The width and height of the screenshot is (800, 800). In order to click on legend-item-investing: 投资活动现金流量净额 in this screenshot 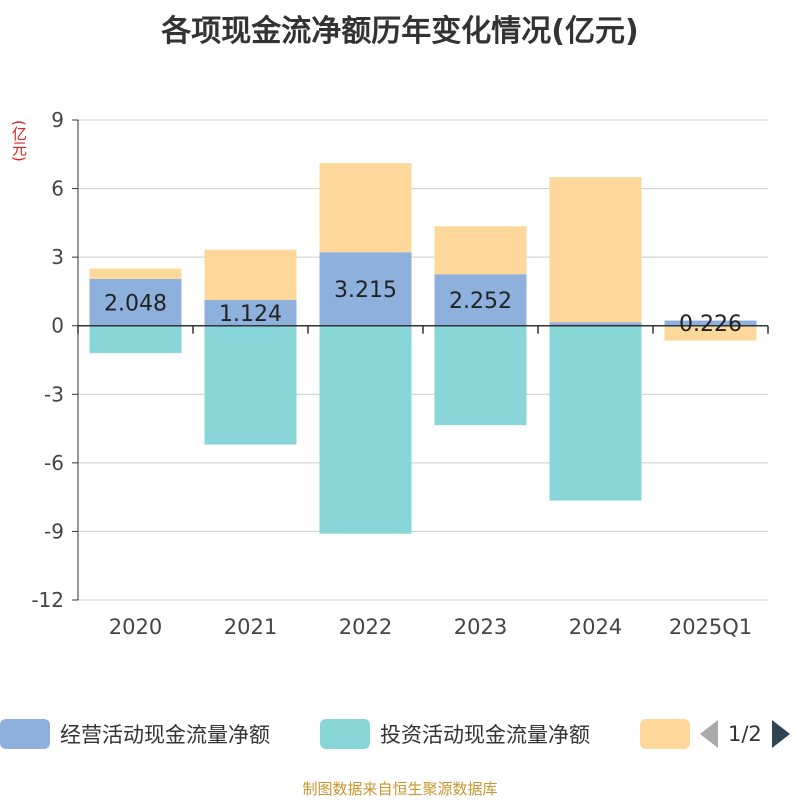, I will do `click(455, 734)`.